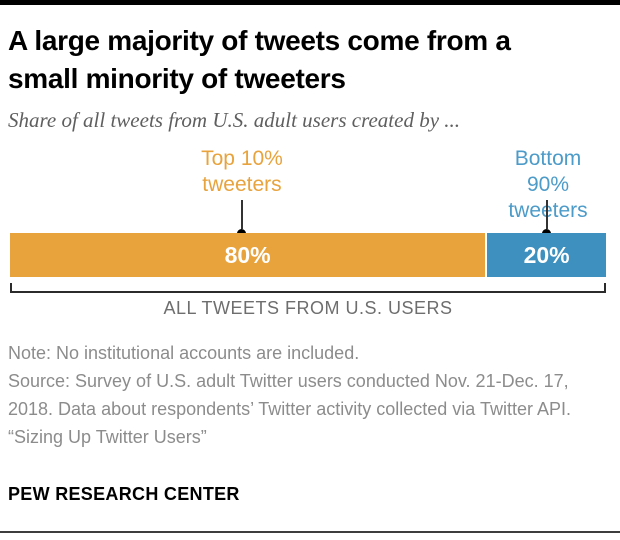 The image size is (620, 540). What do you see at coordinates (177, 78) in the screenshot?
I see `chart-title-line2: small minority of tweeters` at bounding box center [177, 78].